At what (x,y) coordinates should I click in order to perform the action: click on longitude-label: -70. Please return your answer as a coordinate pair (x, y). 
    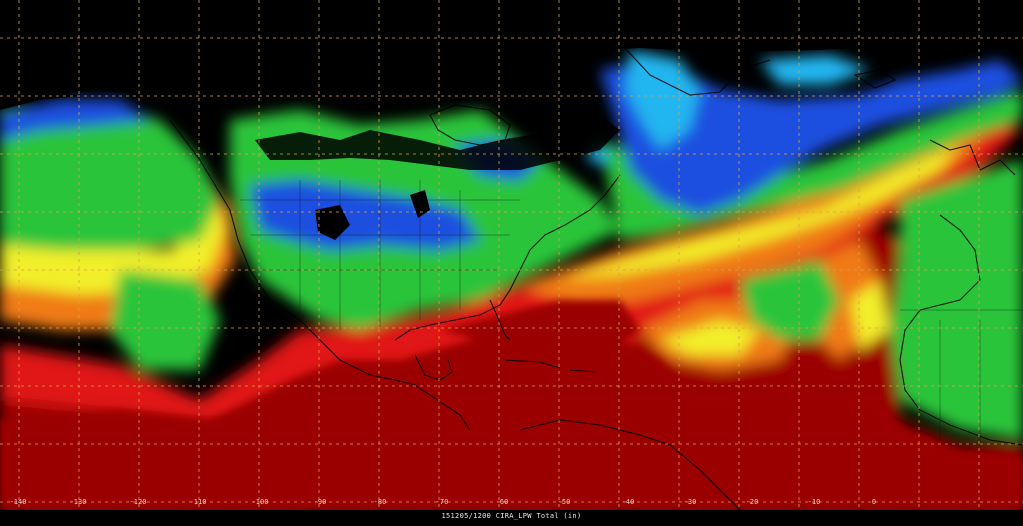
    Looking at the image, I should click on (442, 502).